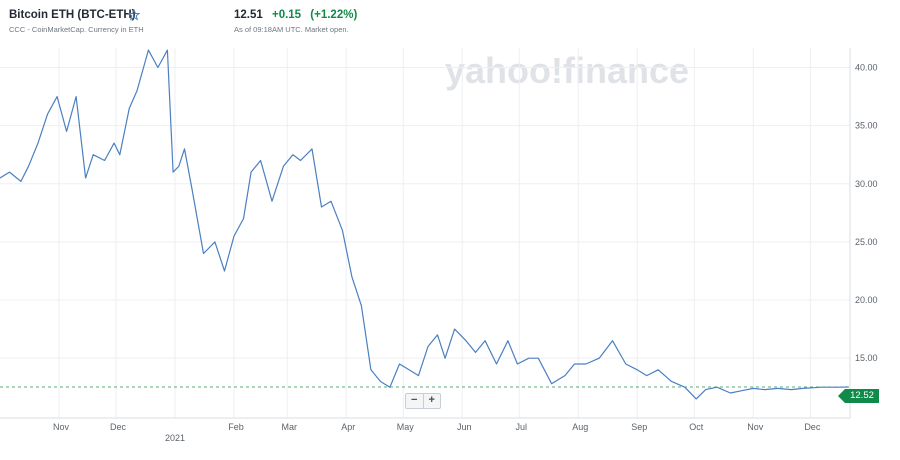 Image resolution: width=900 pixels, height=460 pixels. What do you see at coordinates (175, 438) in the screenshot?
I see `year-label: 2021` at bounding box center [175, 438].